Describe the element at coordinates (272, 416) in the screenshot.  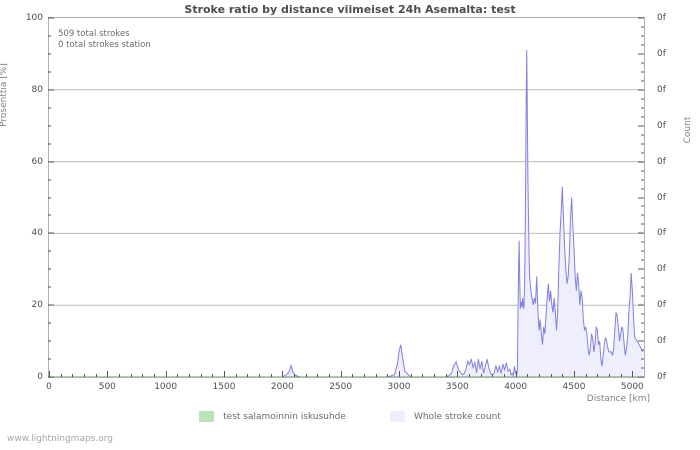
I see `legend-item-ratio: test salamoinnin iskusuhde` at that location.